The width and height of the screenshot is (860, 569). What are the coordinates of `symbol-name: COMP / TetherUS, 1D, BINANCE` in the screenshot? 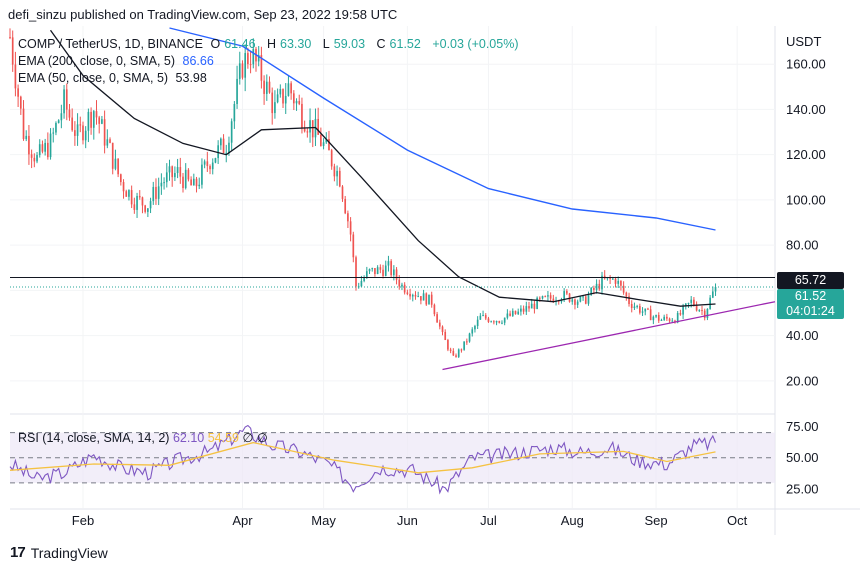 It's located at (111, 44).